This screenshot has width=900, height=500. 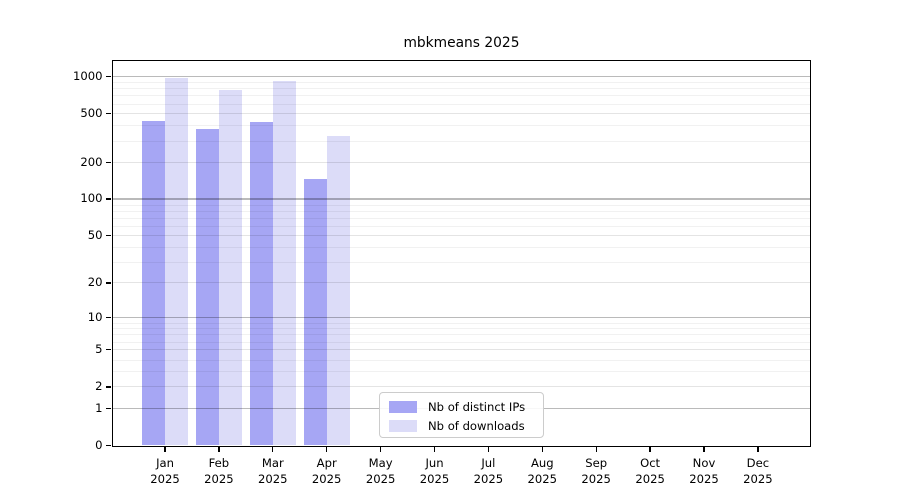 What do you see at coordinates (403, 406) in the screenshot?
I see `legend-swatch-distinct-ips` at bounding box center [403, 406].